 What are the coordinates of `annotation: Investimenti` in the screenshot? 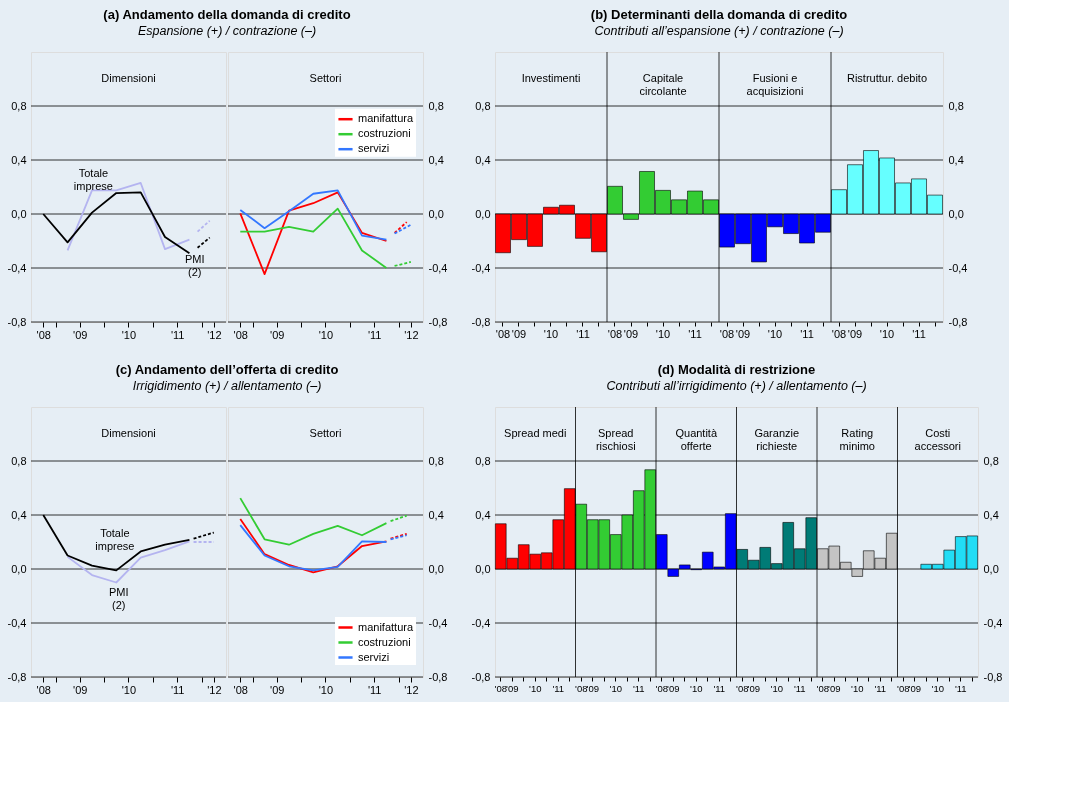 It's located at (551, 78).